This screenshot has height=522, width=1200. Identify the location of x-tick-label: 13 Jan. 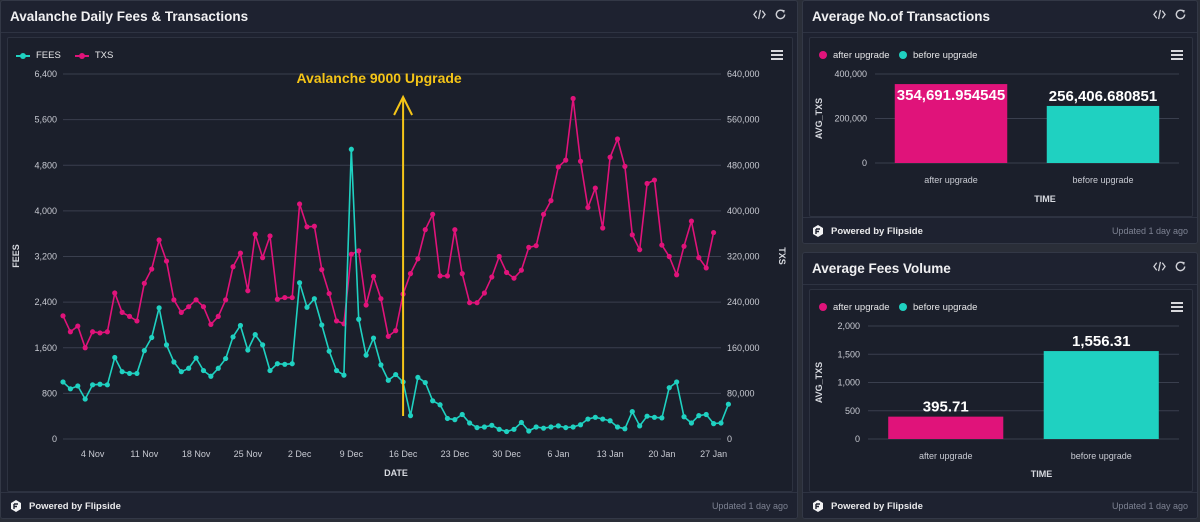
(610, 454).